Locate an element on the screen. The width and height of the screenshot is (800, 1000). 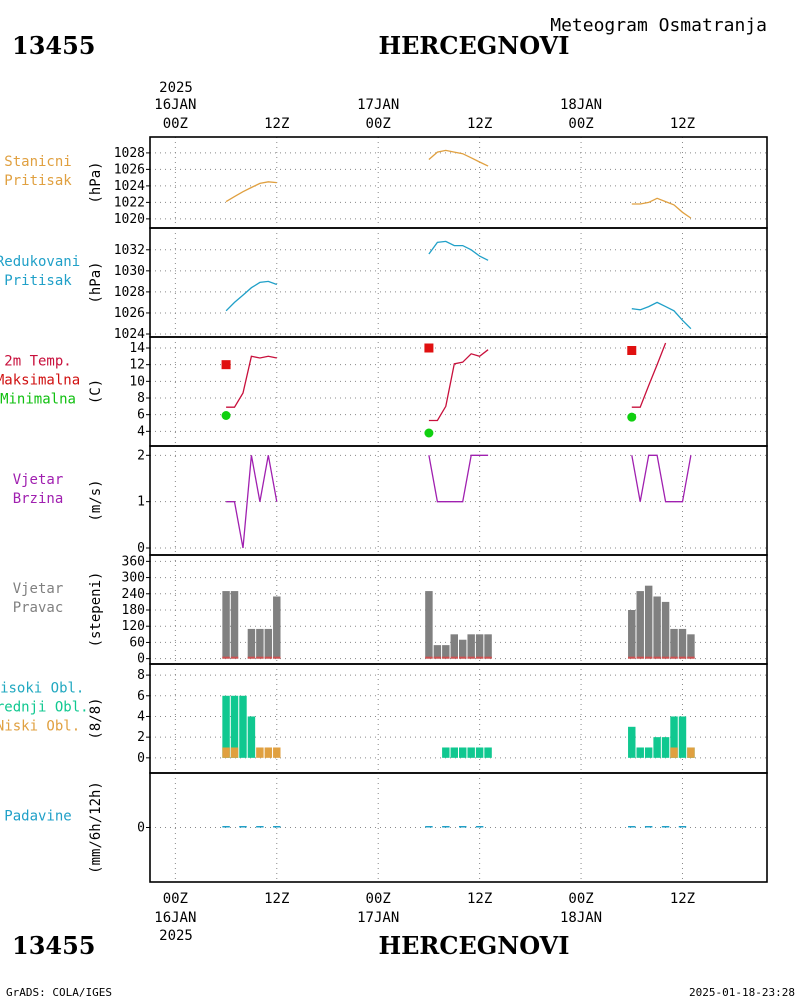
max-temp-marker is located at coordinates (429, 348).